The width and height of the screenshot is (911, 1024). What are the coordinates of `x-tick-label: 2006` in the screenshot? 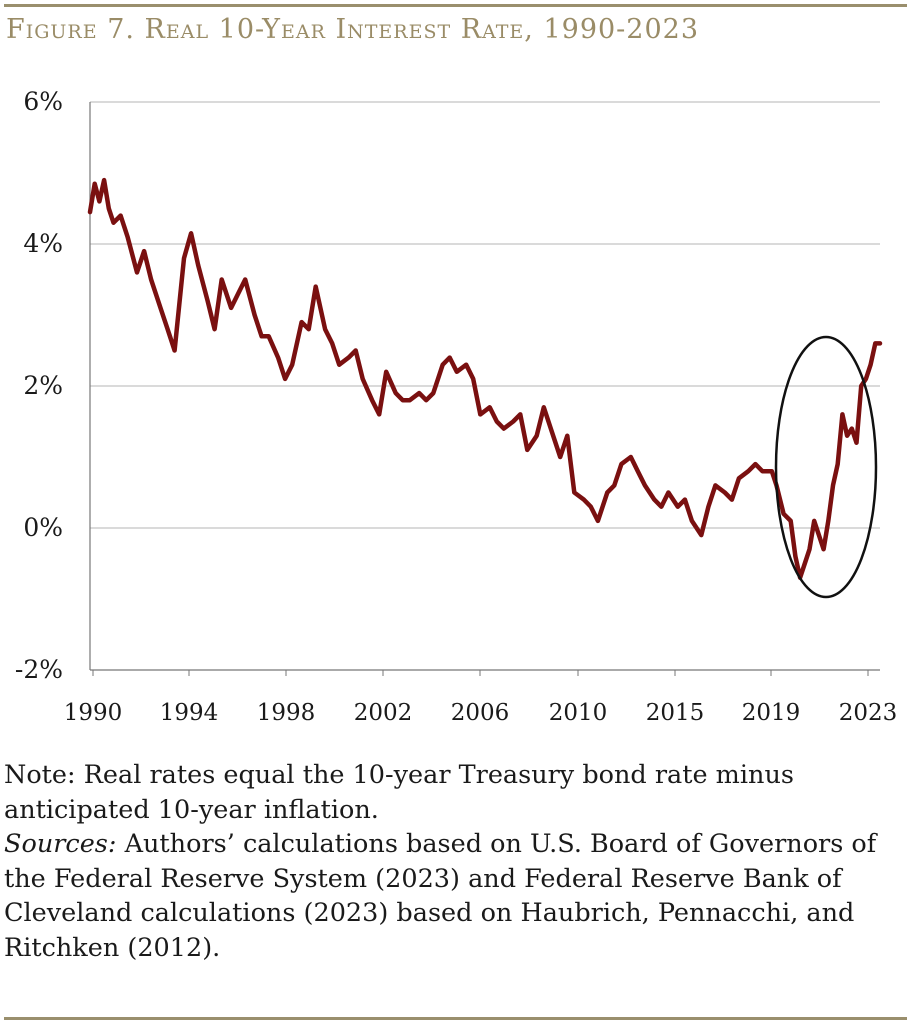 It's located at (480, 713).